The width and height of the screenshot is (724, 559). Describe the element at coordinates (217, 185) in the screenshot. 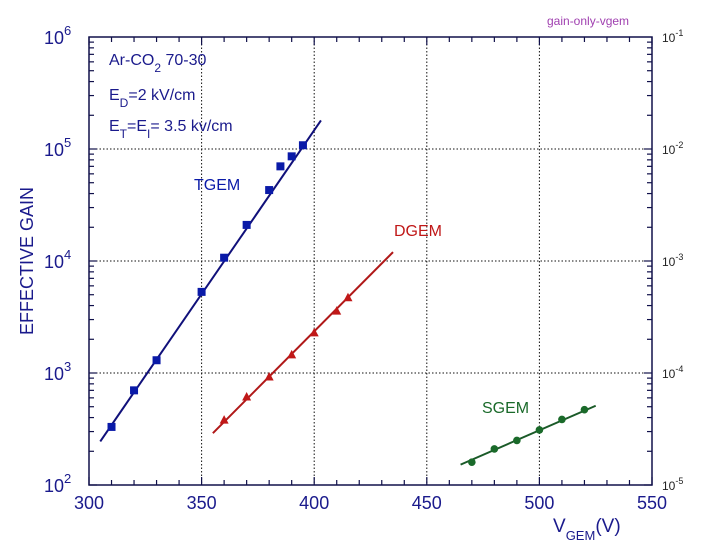

I see `tgem-label: TGEM` at that location.